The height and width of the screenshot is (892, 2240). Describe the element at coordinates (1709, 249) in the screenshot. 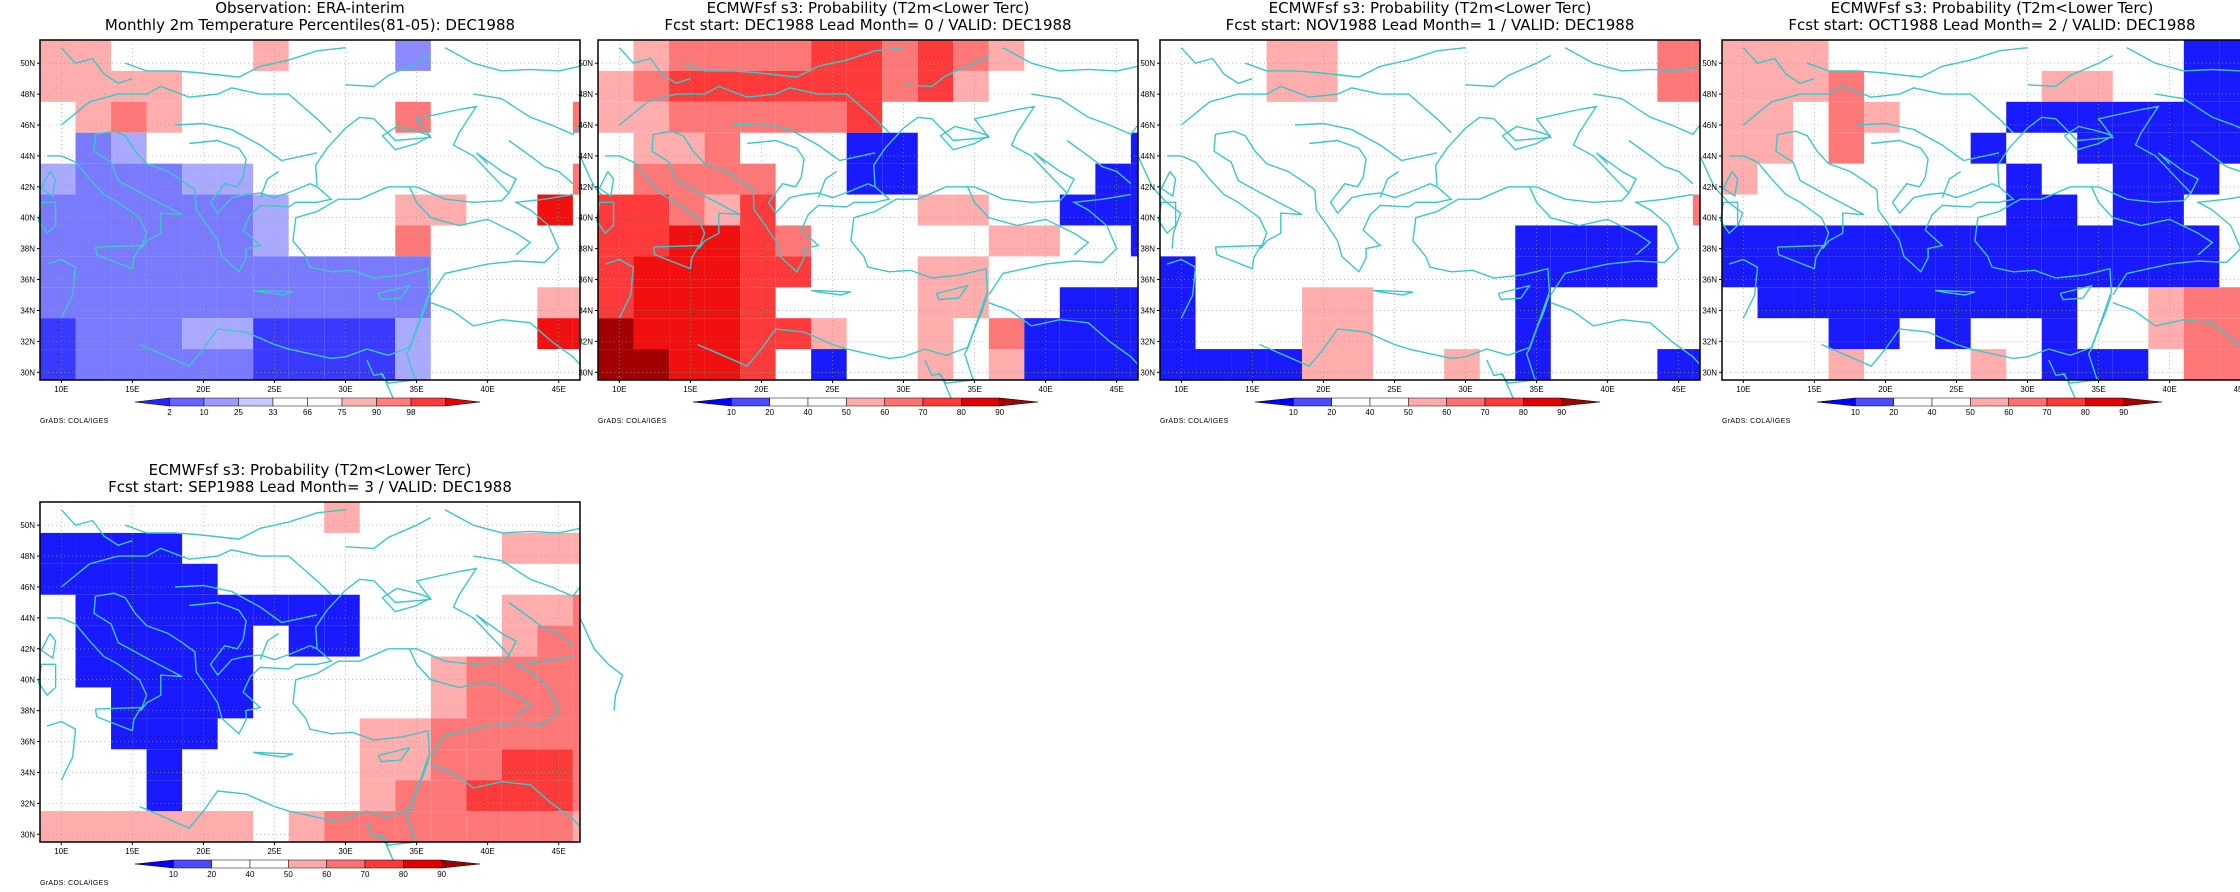

I see `lat-tick-label: 38N` at that location.